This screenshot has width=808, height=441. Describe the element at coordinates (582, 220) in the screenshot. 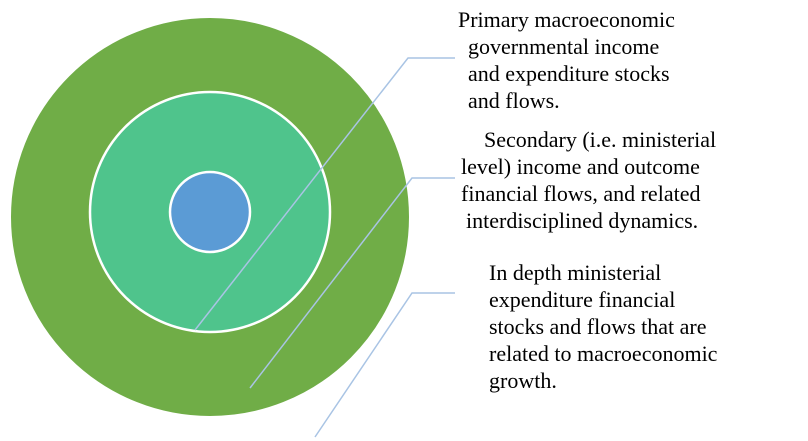

I see `label-line: interdisciplined dynamics.` at that location.